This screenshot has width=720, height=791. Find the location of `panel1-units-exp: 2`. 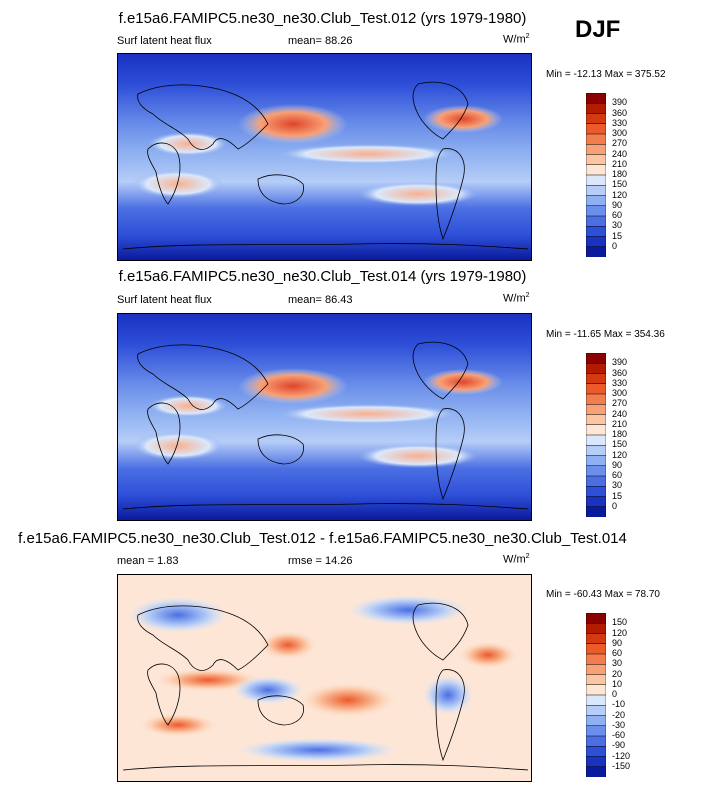

panel1-units-exp: 2 is located at coordinates (527, 36).